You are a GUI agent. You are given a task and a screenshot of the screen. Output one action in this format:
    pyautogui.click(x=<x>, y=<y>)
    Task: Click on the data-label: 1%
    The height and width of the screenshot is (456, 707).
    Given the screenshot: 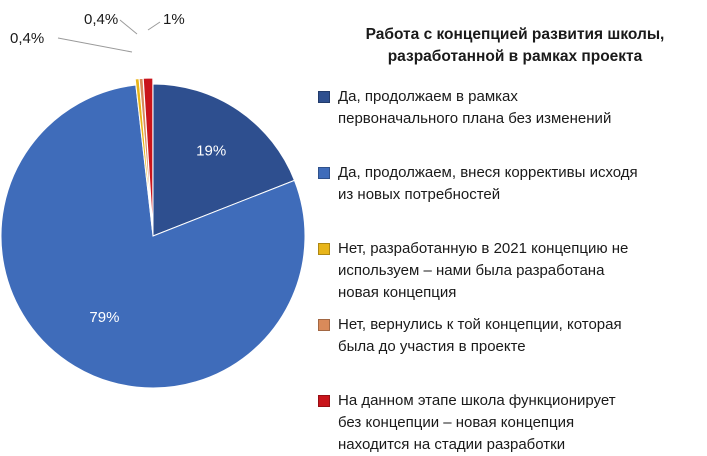 What is the action you would take?
    pyautogui.click(x=174, y=19)
    